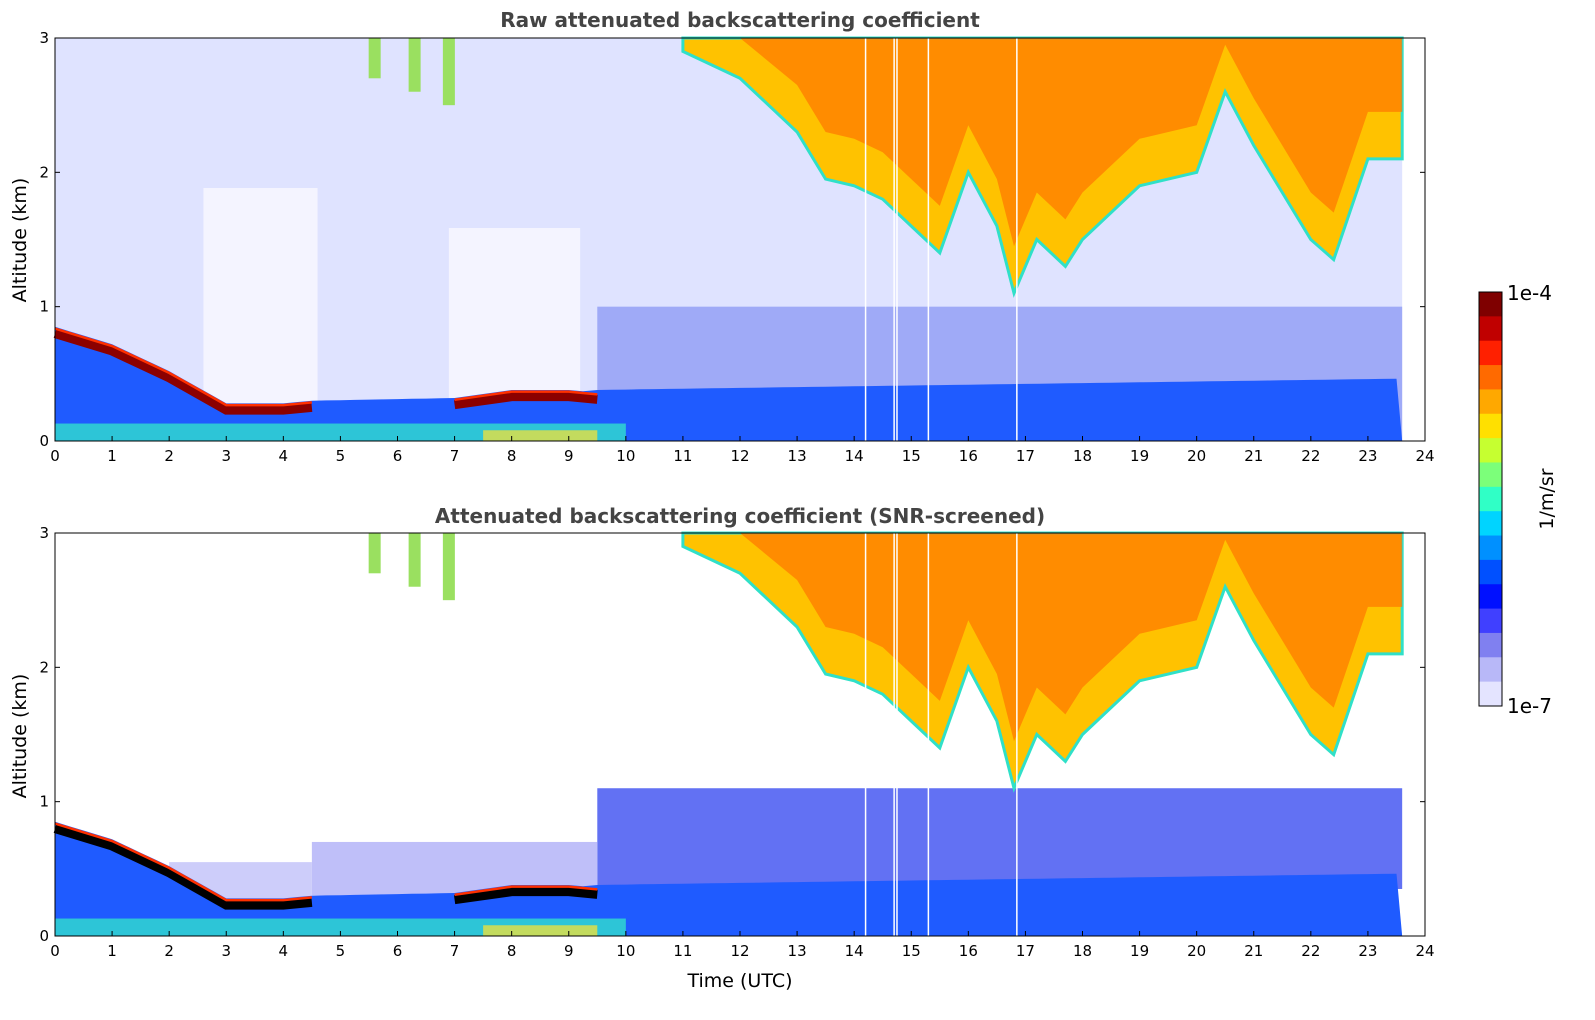  Describe the element at coordinates (1518, 499) in the screenshot. I see `colorbar: 1e-4 1e-7 1/m/sr` at that location.